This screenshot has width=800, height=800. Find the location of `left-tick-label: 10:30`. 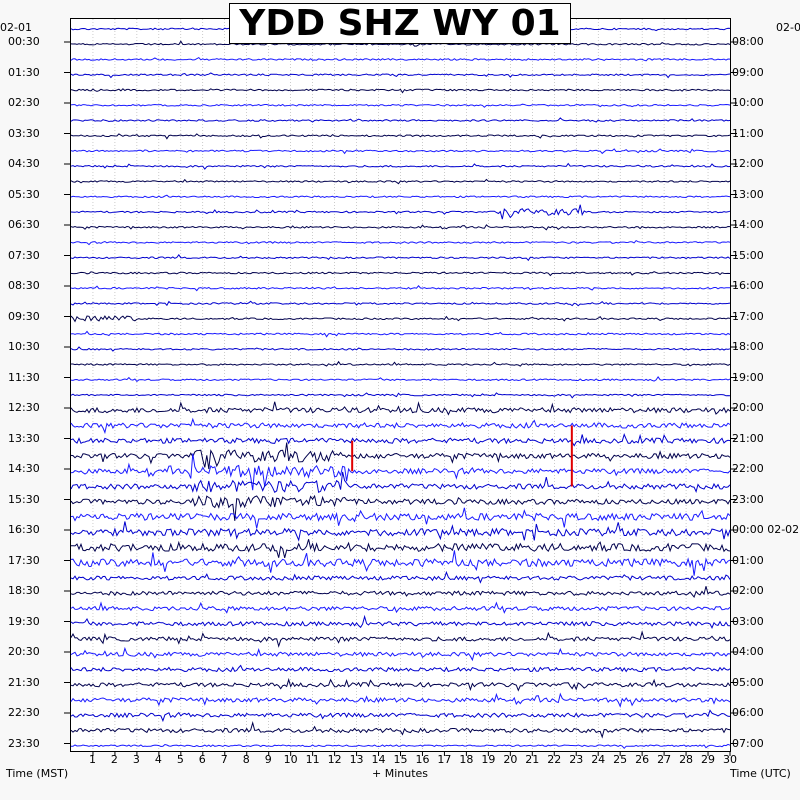

left-tick-label: 10:30 is located at coordinates (24, 346).